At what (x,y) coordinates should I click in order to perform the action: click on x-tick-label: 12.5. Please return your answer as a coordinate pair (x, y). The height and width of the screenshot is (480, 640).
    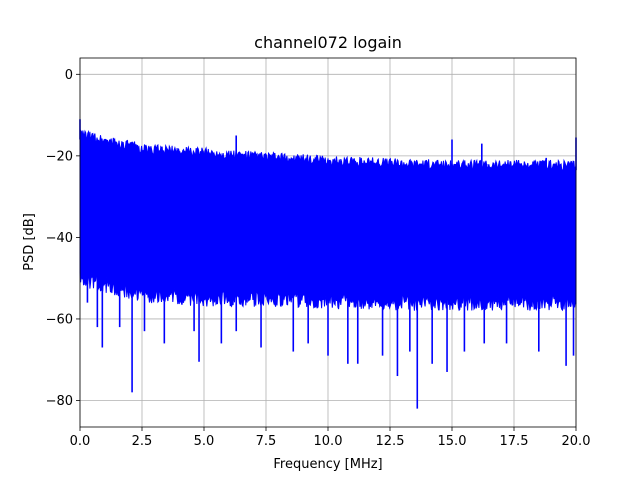
    Looking at the image, I should click on (390, 441).